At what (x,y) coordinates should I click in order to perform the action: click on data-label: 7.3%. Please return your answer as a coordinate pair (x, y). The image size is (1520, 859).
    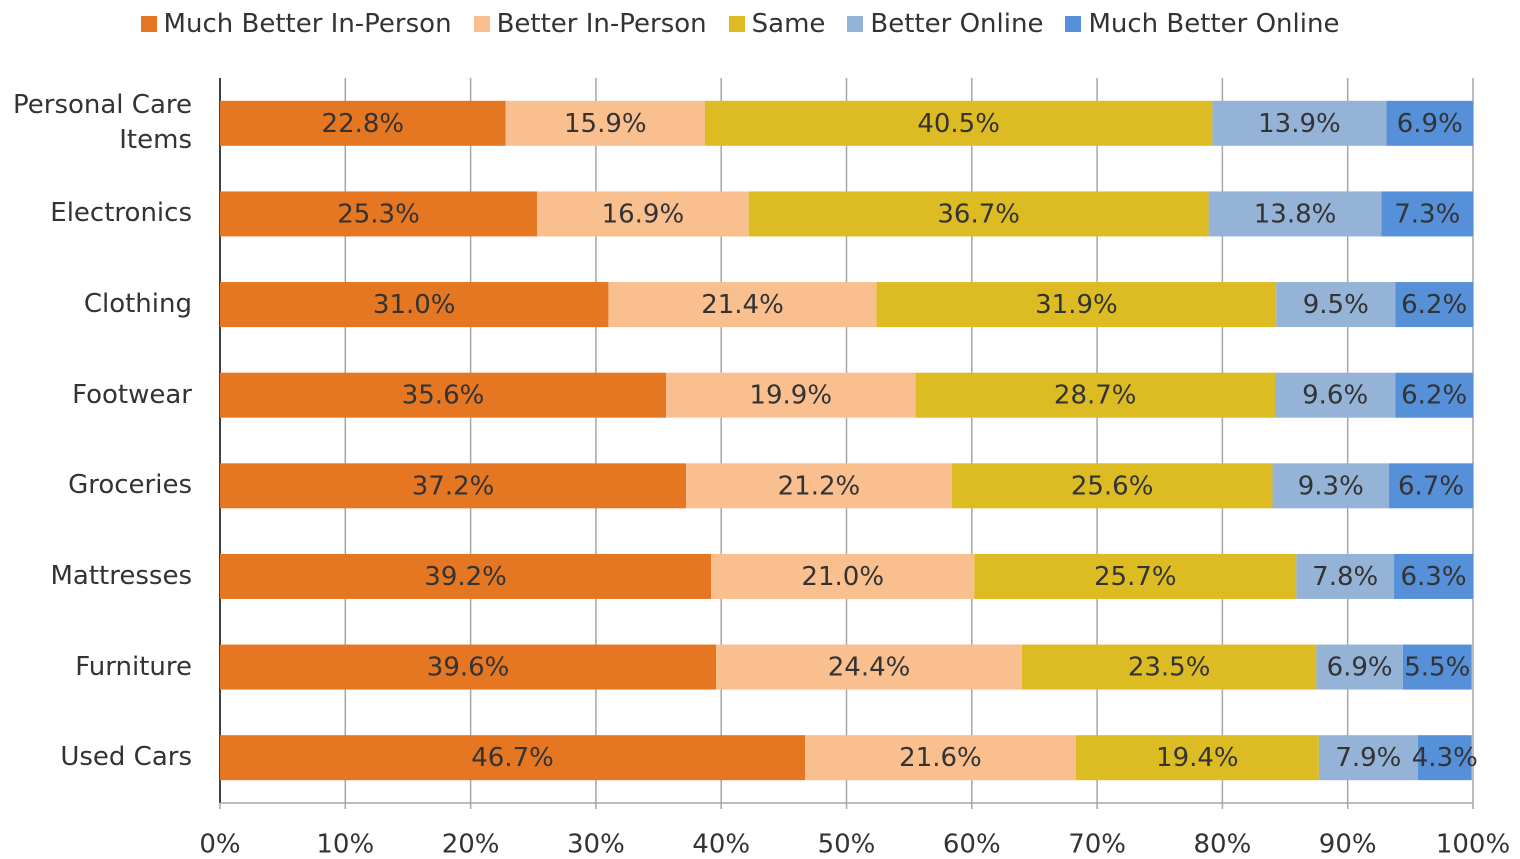
    Looking at the image, I should click on (1427, 214).